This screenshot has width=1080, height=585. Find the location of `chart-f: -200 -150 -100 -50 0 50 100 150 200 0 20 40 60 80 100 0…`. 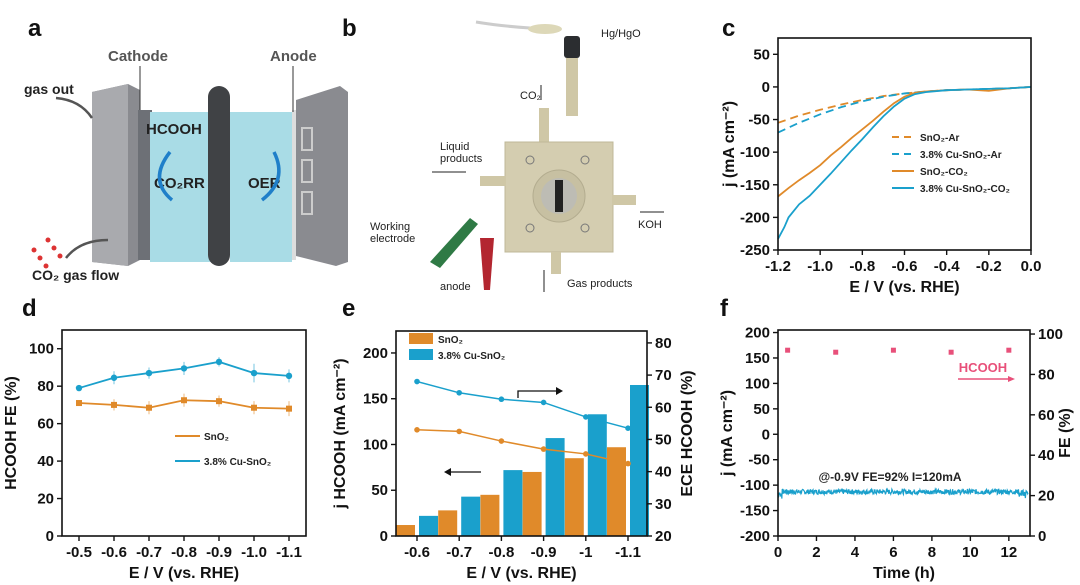

chart-f: -200 -150 -100 -50 0 50 100 150 200 0 20 40 60 80 100 0… is located at coordinates (896, 453).